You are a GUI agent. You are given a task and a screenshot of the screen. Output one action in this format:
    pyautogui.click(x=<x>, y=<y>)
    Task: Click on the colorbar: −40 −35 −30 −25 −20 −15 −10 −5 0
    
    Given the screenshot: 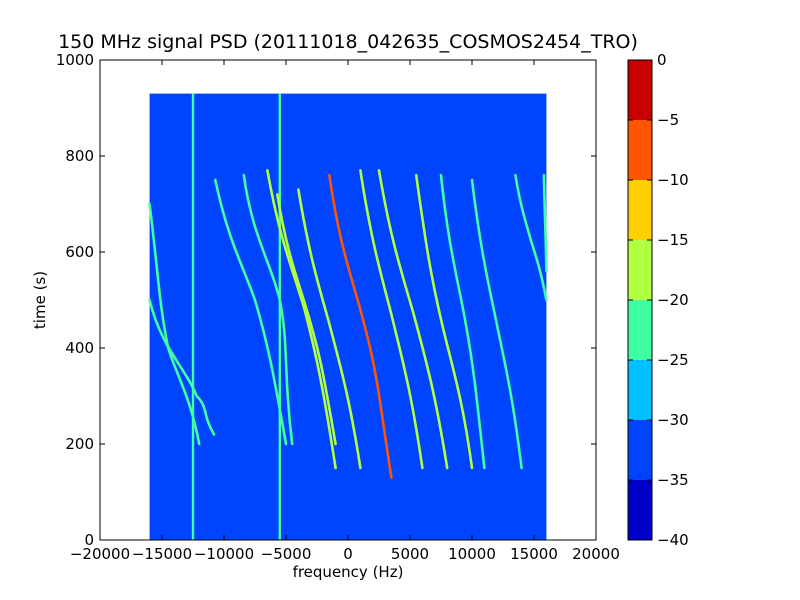 What is the action you would take?
    pyautogui.click(x=658, y=300)
    